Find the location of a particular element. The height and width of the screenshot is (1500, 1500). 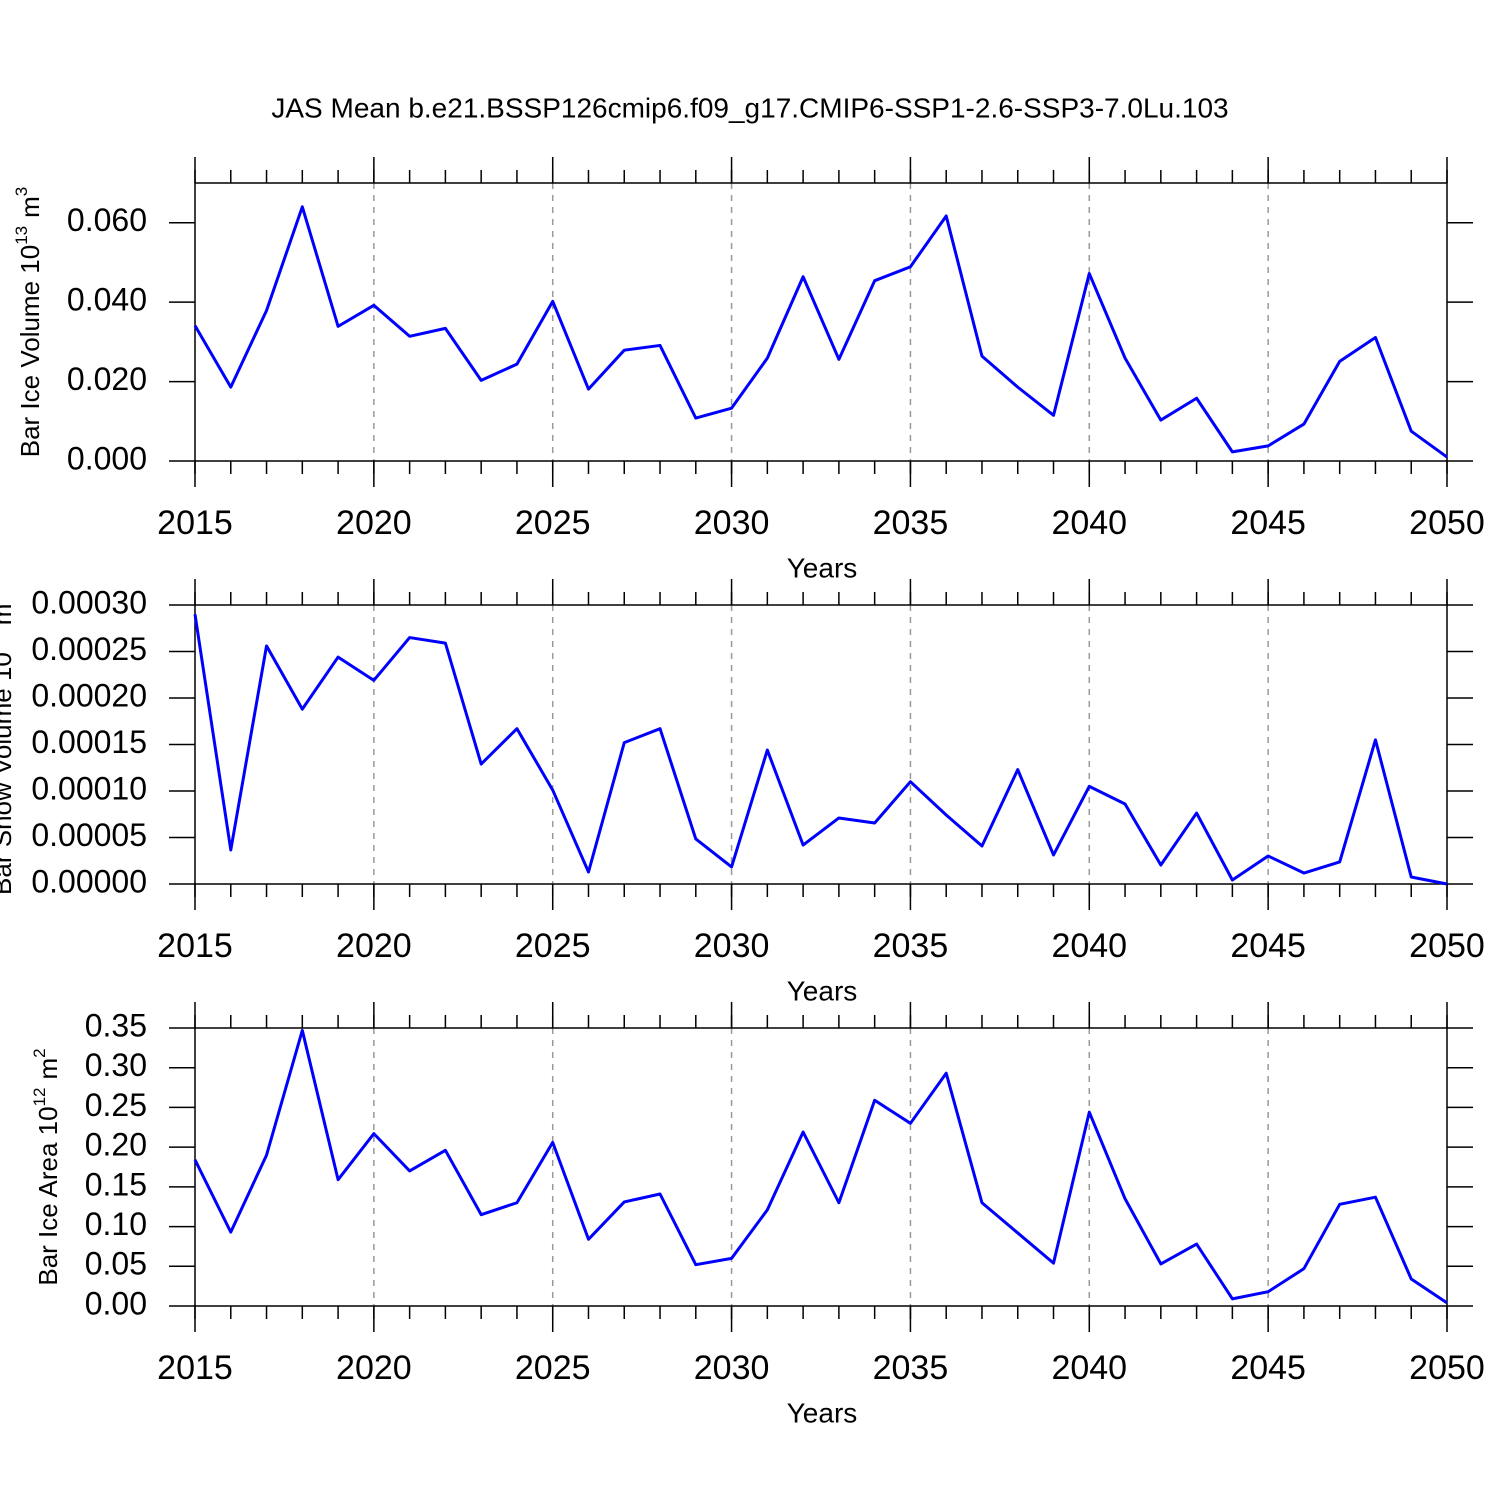

y-tick-label: 0.00030 is located at coordinates (89, 602).